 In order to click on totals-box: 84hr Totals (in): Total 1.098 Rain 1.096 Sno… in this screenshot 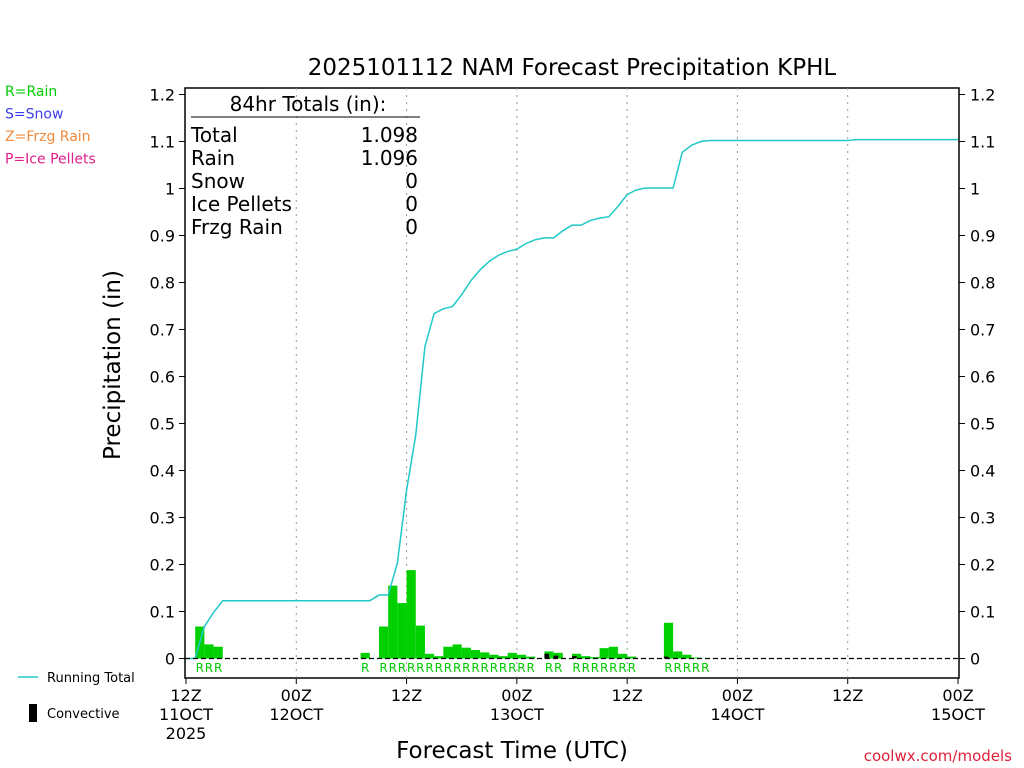, I will do `click(305, 165)`.